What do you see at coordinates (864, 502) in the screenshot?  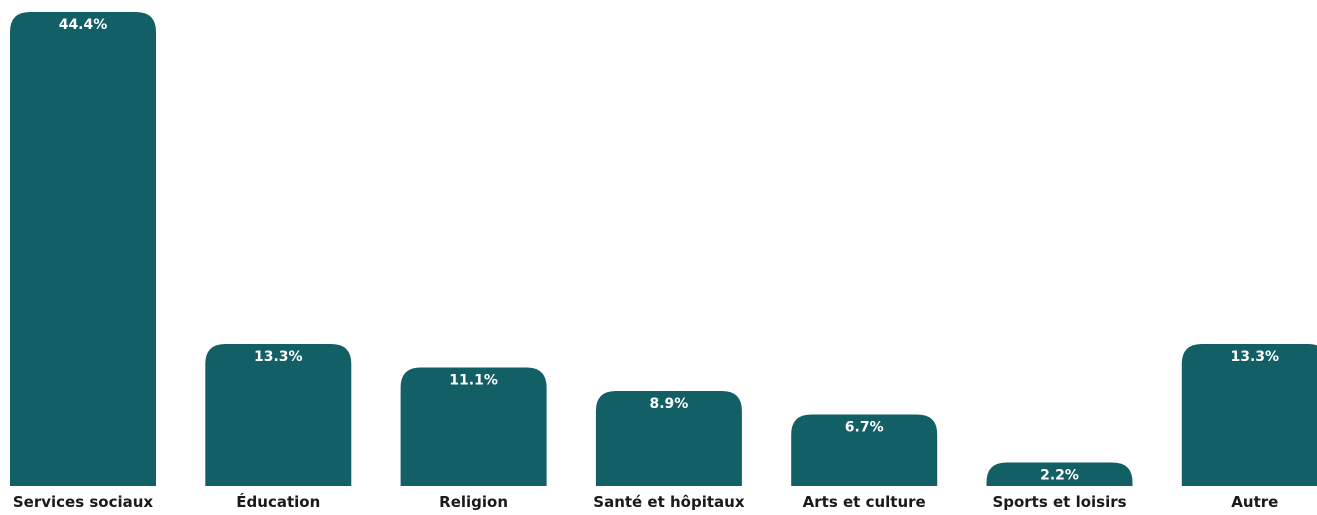 I see `category-label-arts-et-culture: Arts et culture` at bounding box center [864, 502].